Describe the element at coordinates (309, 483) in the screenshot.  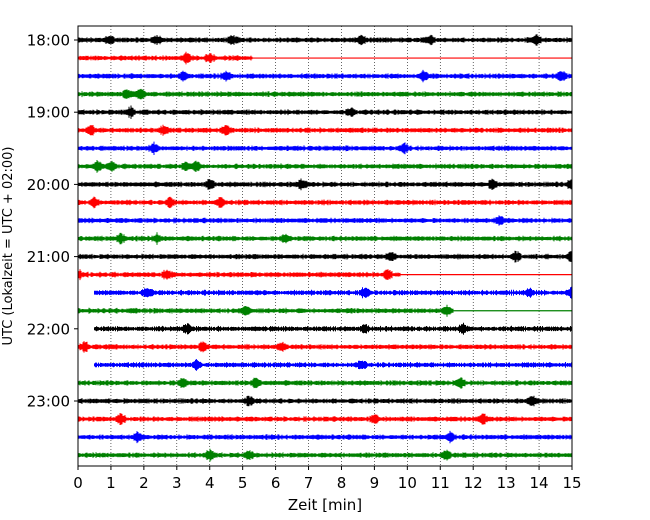
I see `x-tick-label: 7` at that location.